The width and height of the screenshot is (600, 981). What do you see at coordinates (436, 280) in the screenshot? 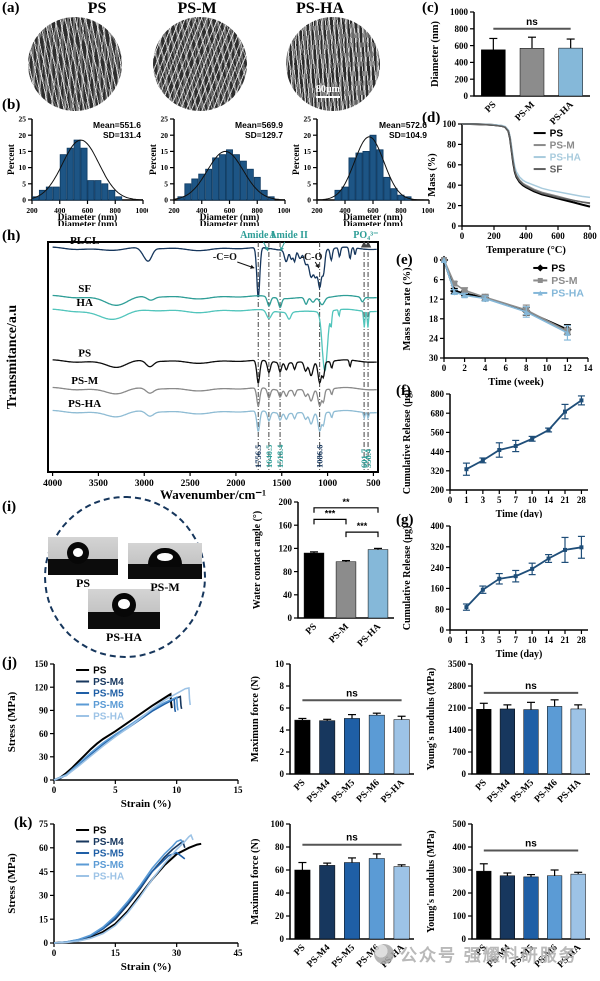
I see `svg-text: 6` at bounding box center [436, 280].